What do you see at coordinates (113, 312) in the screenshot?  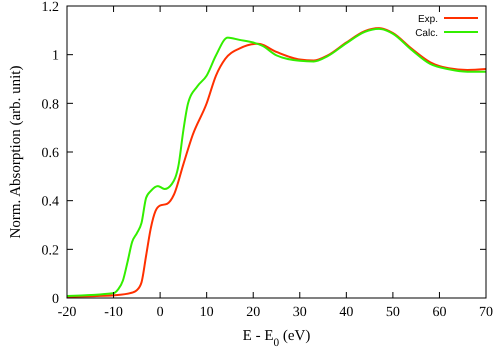 I see `x-tick-label: -10` at bounding box center [113, 312].